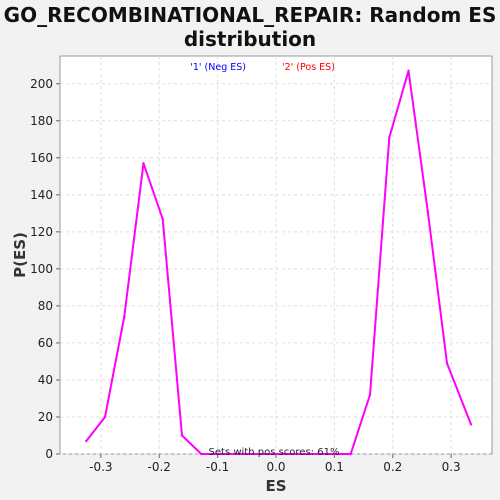  Describe the element at coordinates (41, 195) in the screenshot. I see `y-tick-label: 140` at that location.